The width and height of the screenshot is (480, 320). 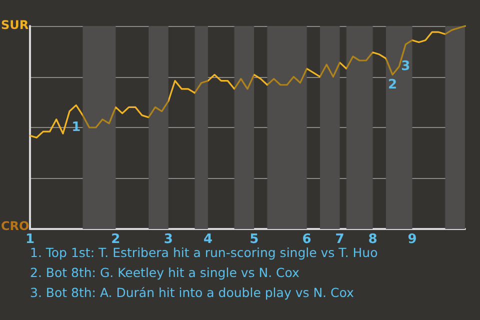 What do you see at coordinates (412, 239) in the screenshot?
I see `x-tick-label: 9` at bounding box center [412, 239].